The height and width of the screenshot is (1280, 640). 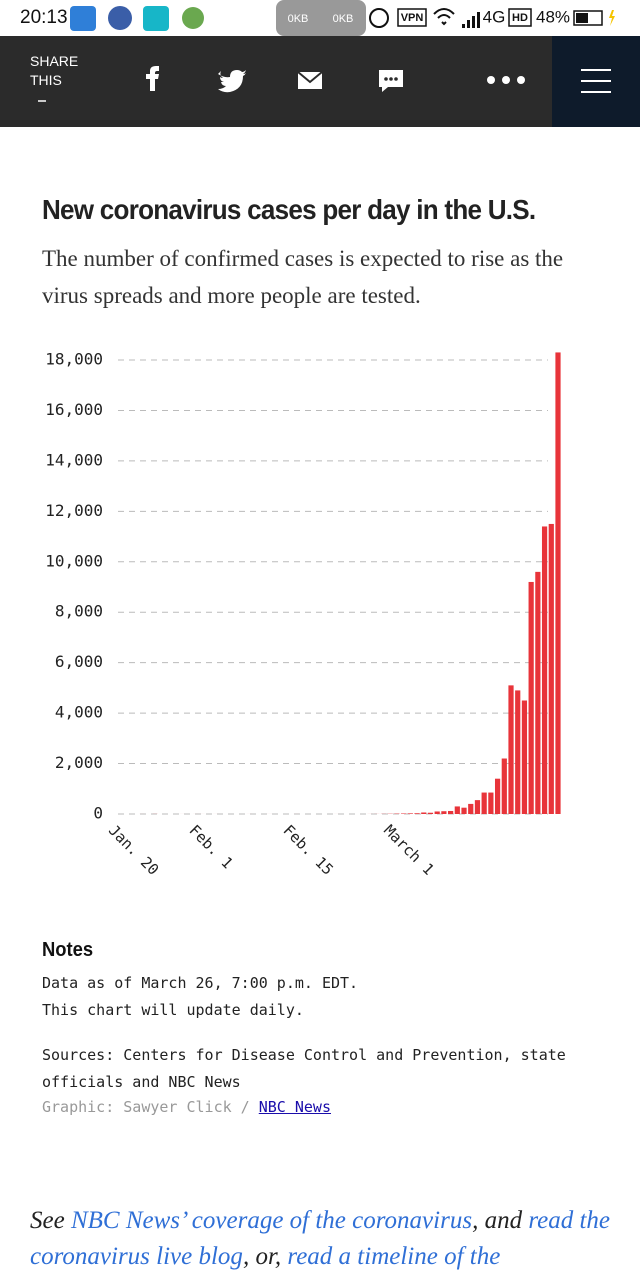 I want to click on x-tick-label: Feb. 1, so click(x=211, y=846).